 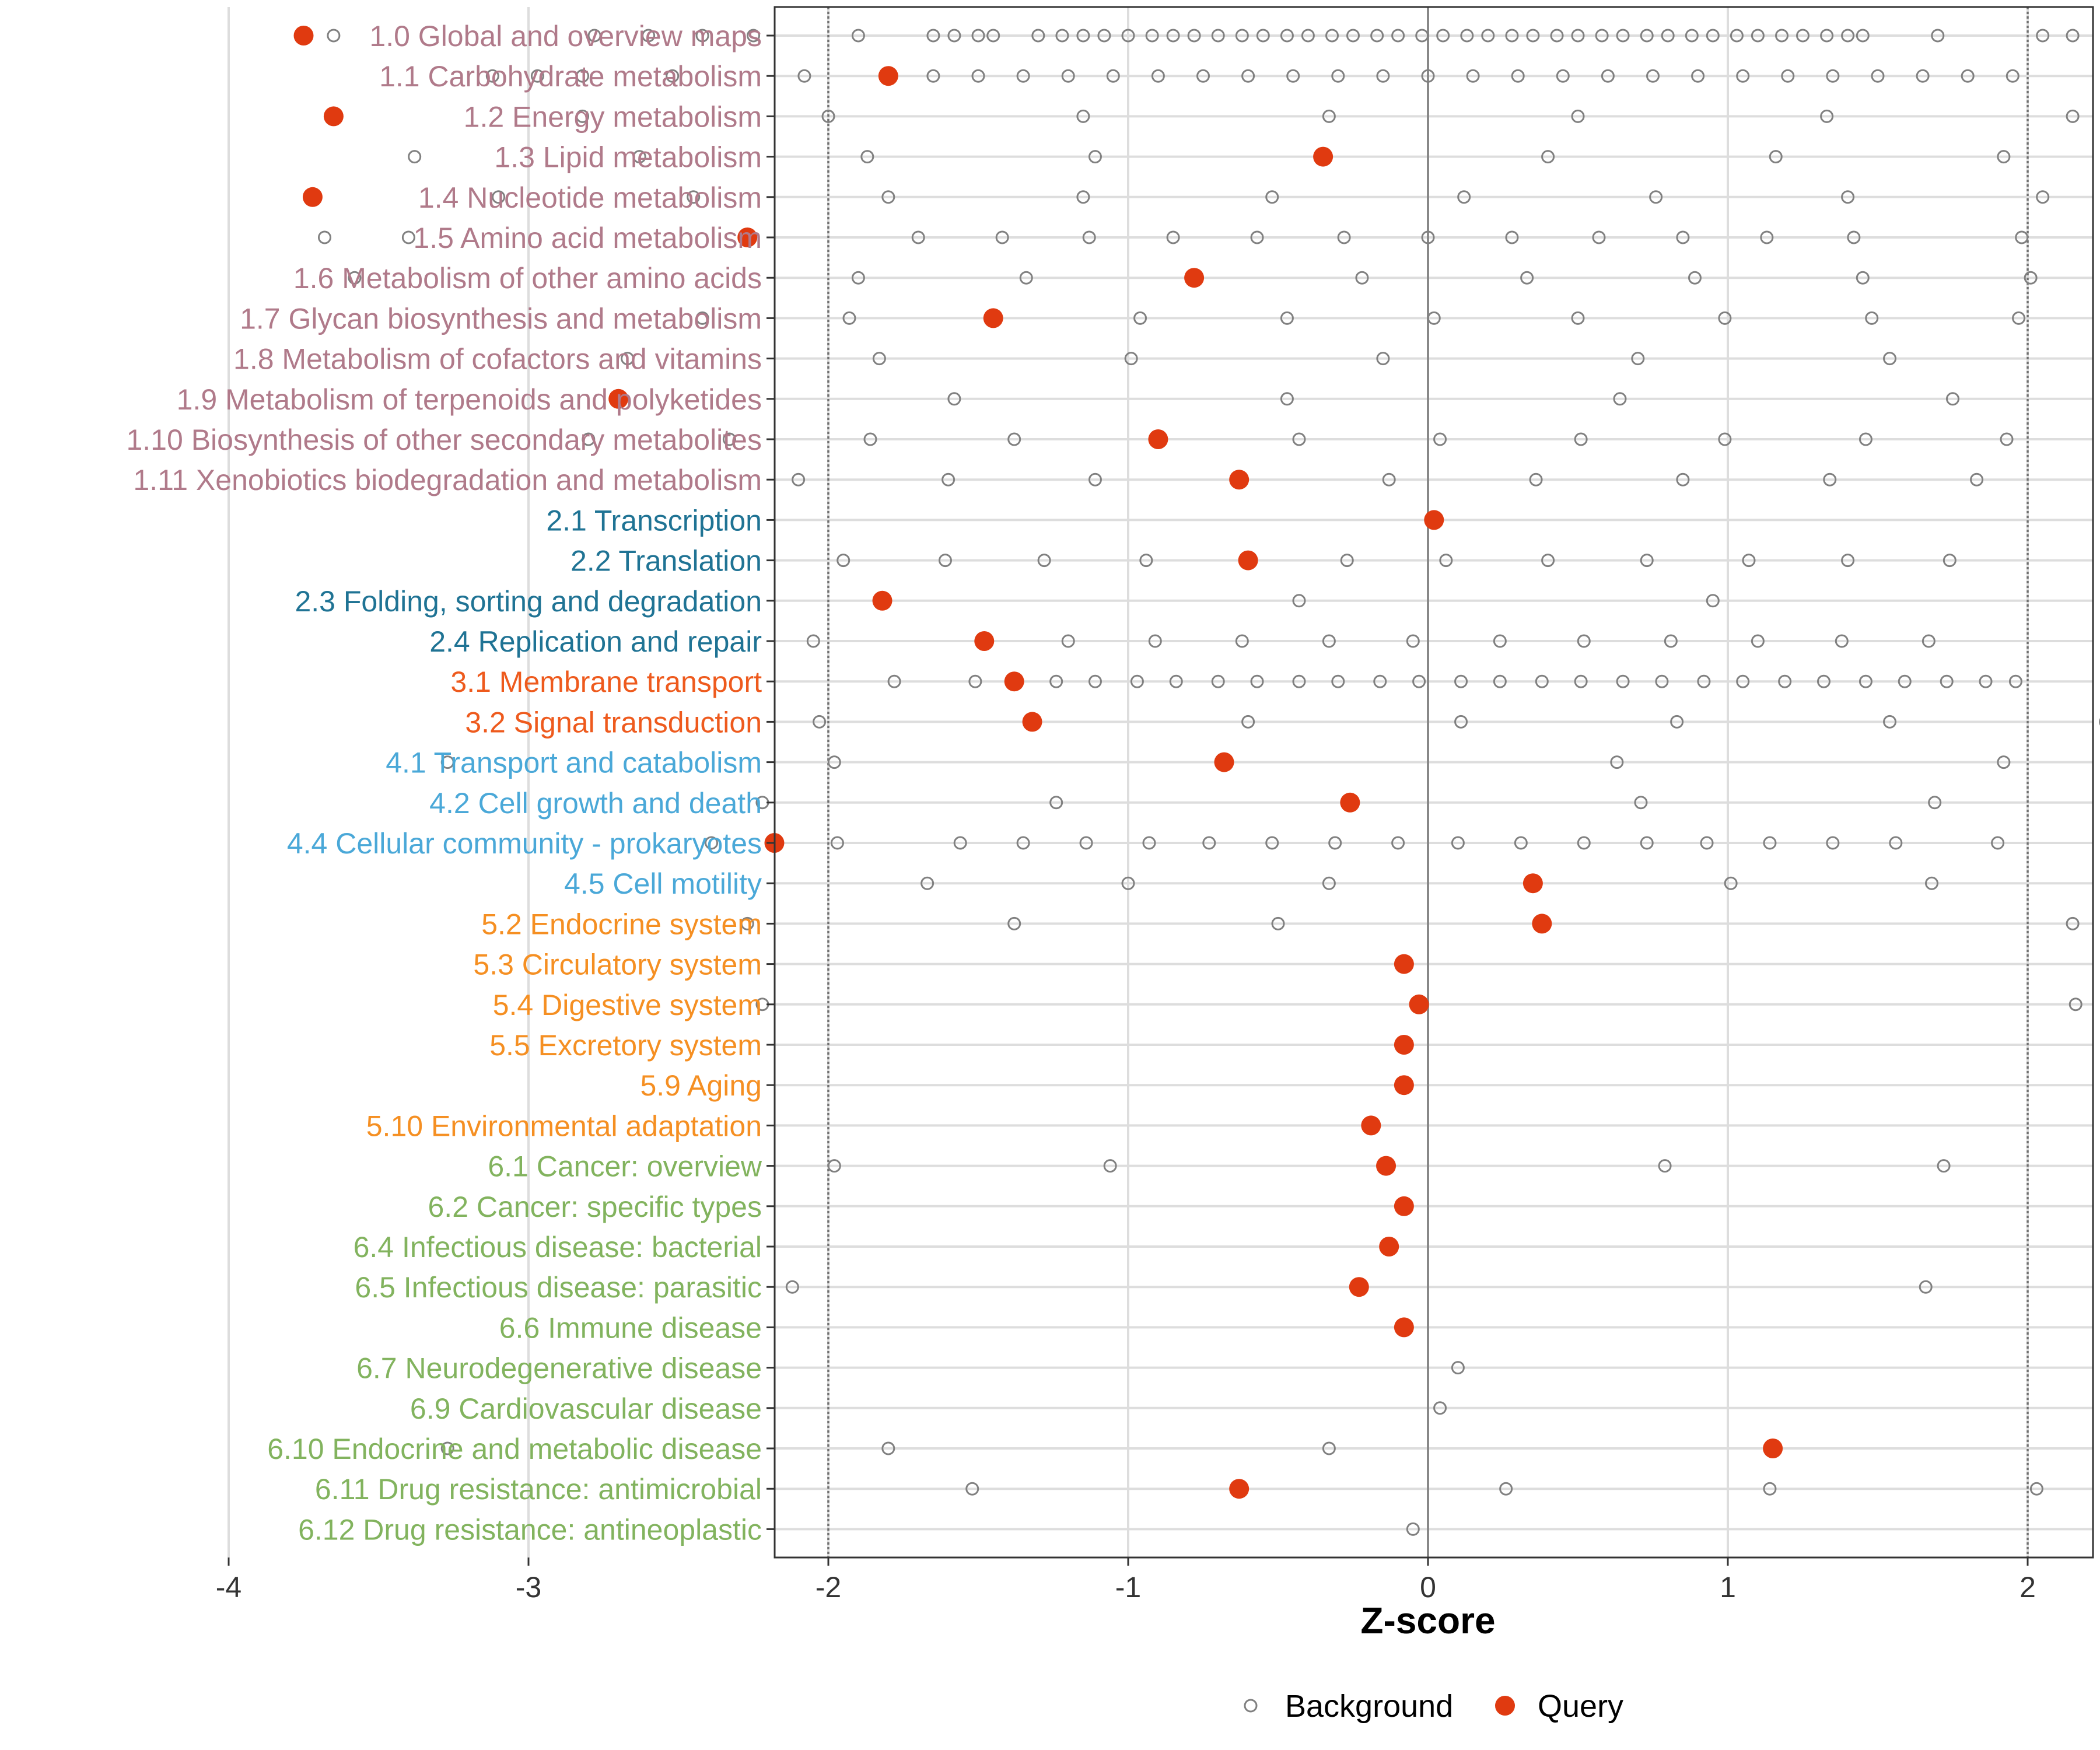 I want to click on x-axis: -4-3-2-101234, so click(x=1126, y=1581).